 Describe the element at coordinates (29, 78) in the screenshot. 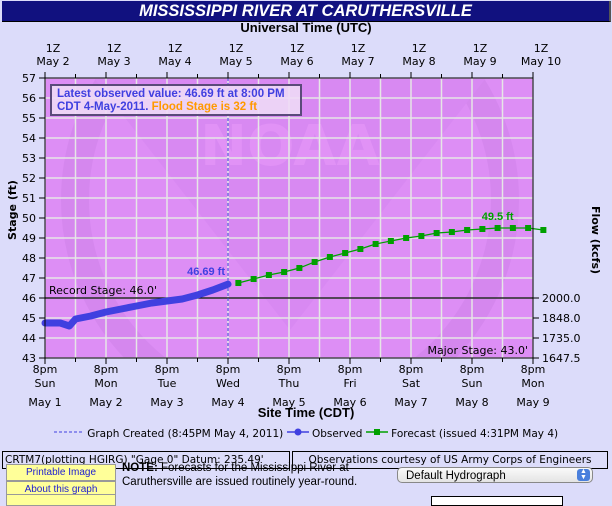

I see `y-tick-label: 57` at that location.